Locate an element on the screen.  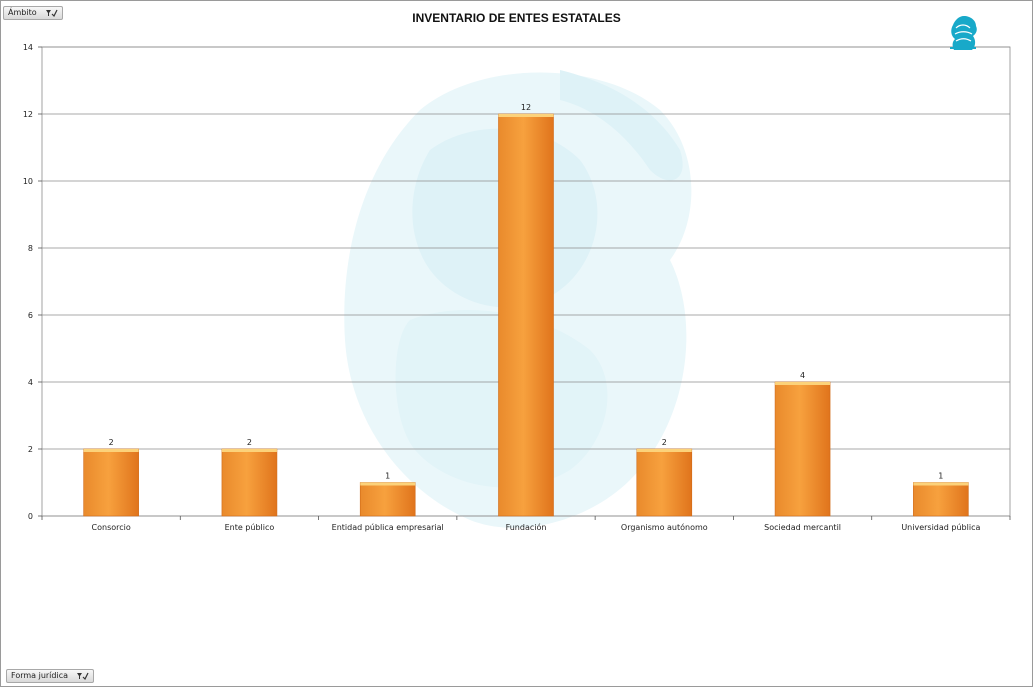
data-label: 4 is located at coordinates (802, 375).